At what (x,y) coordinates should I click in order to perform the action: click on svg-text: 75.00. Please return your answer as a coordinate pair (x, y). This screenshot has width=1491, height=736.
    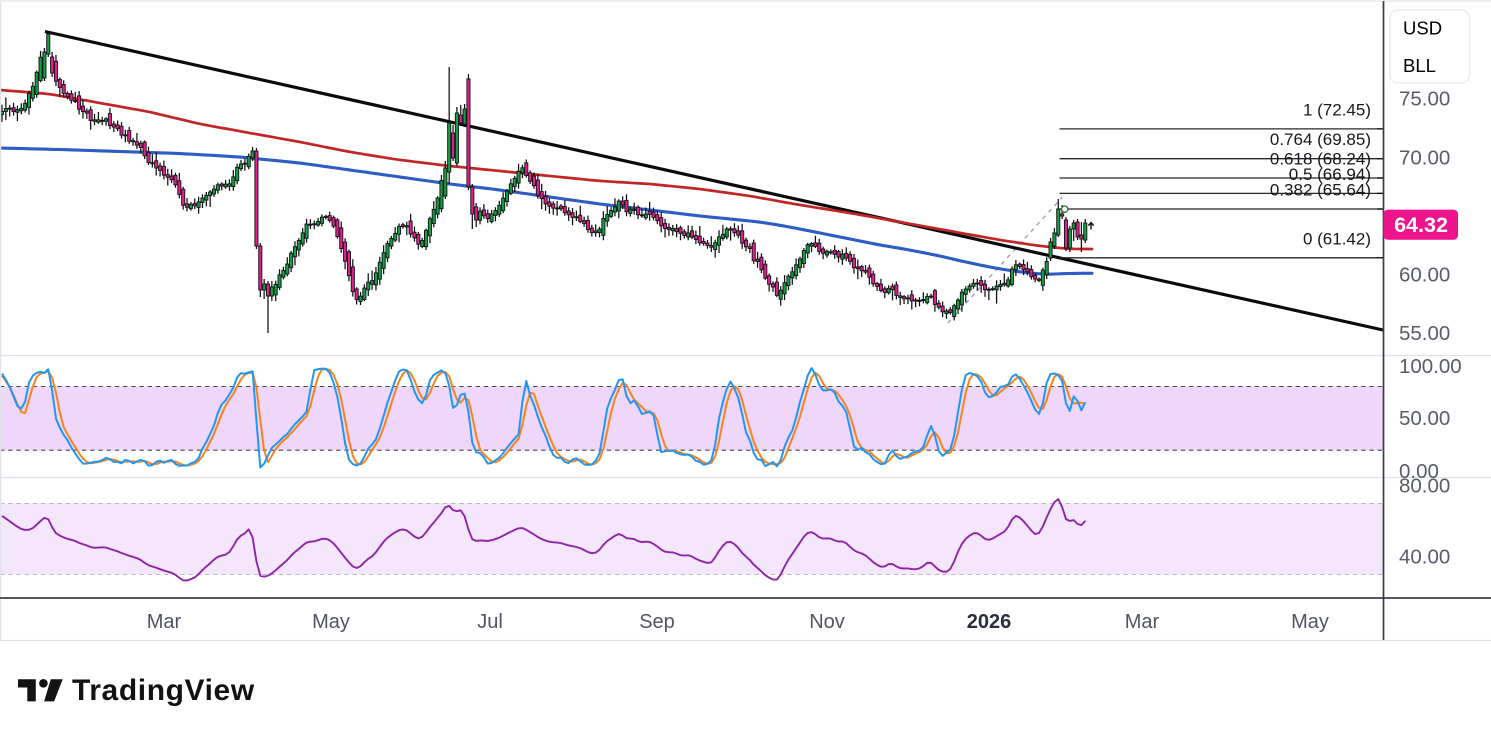
    Looking at the image, I should click on (1424, 99).